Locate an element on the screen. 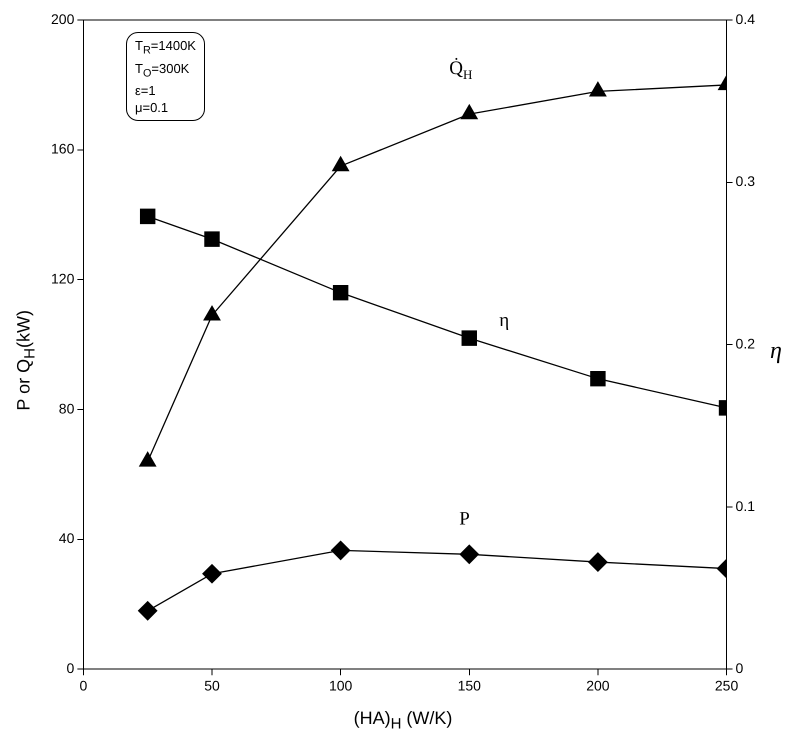 Image resolution: width=807 pixels, height=753 pixels. y-tick-label: 40 is located at coordinates (66, 538).